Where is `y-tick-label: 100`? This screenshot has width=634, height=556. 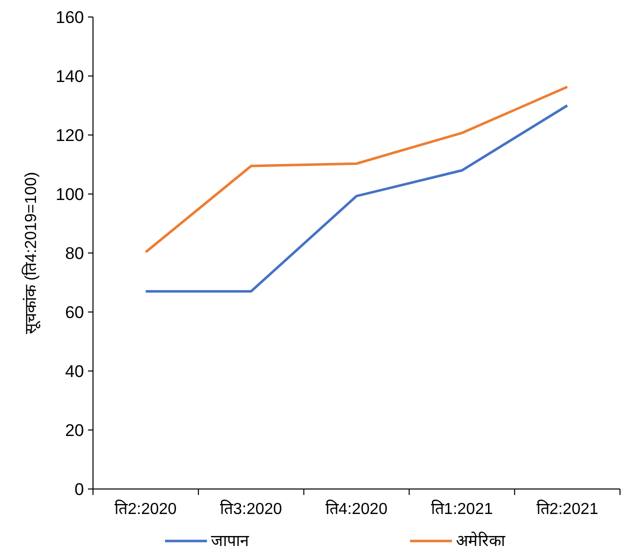 y-tick-label: 100 is located at coordinates (70, 194).